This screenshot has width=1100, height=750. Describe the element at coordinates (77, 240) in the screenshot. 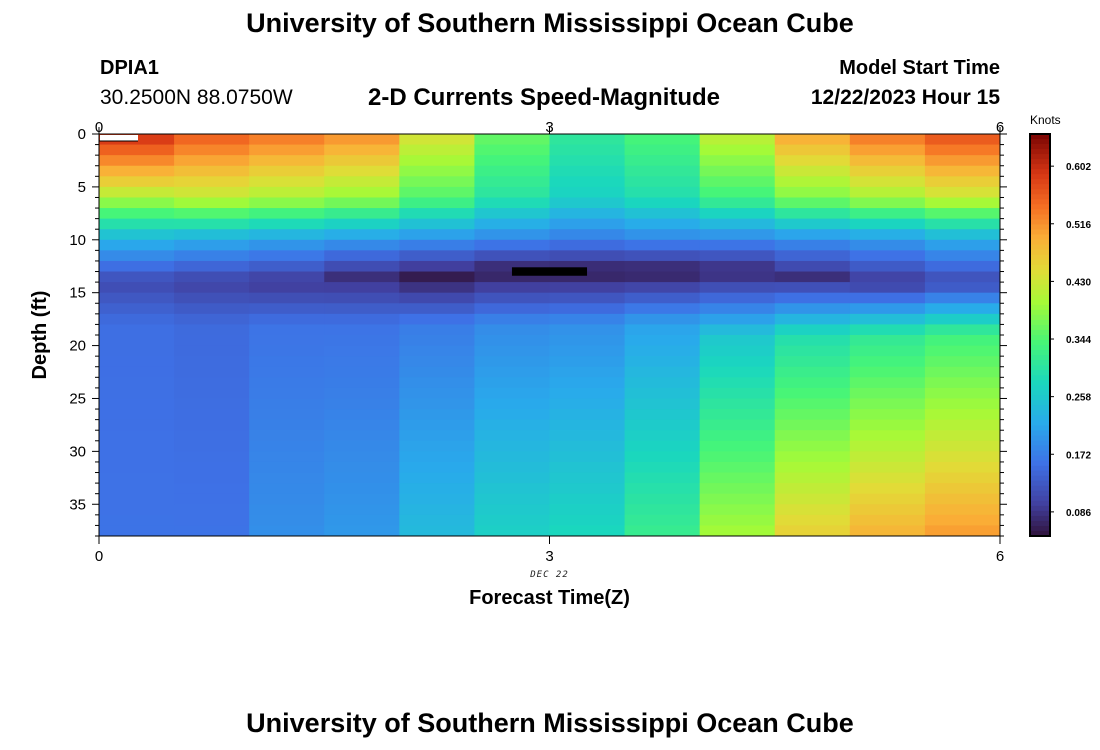

I see `y-tick-label: 10` at that location.